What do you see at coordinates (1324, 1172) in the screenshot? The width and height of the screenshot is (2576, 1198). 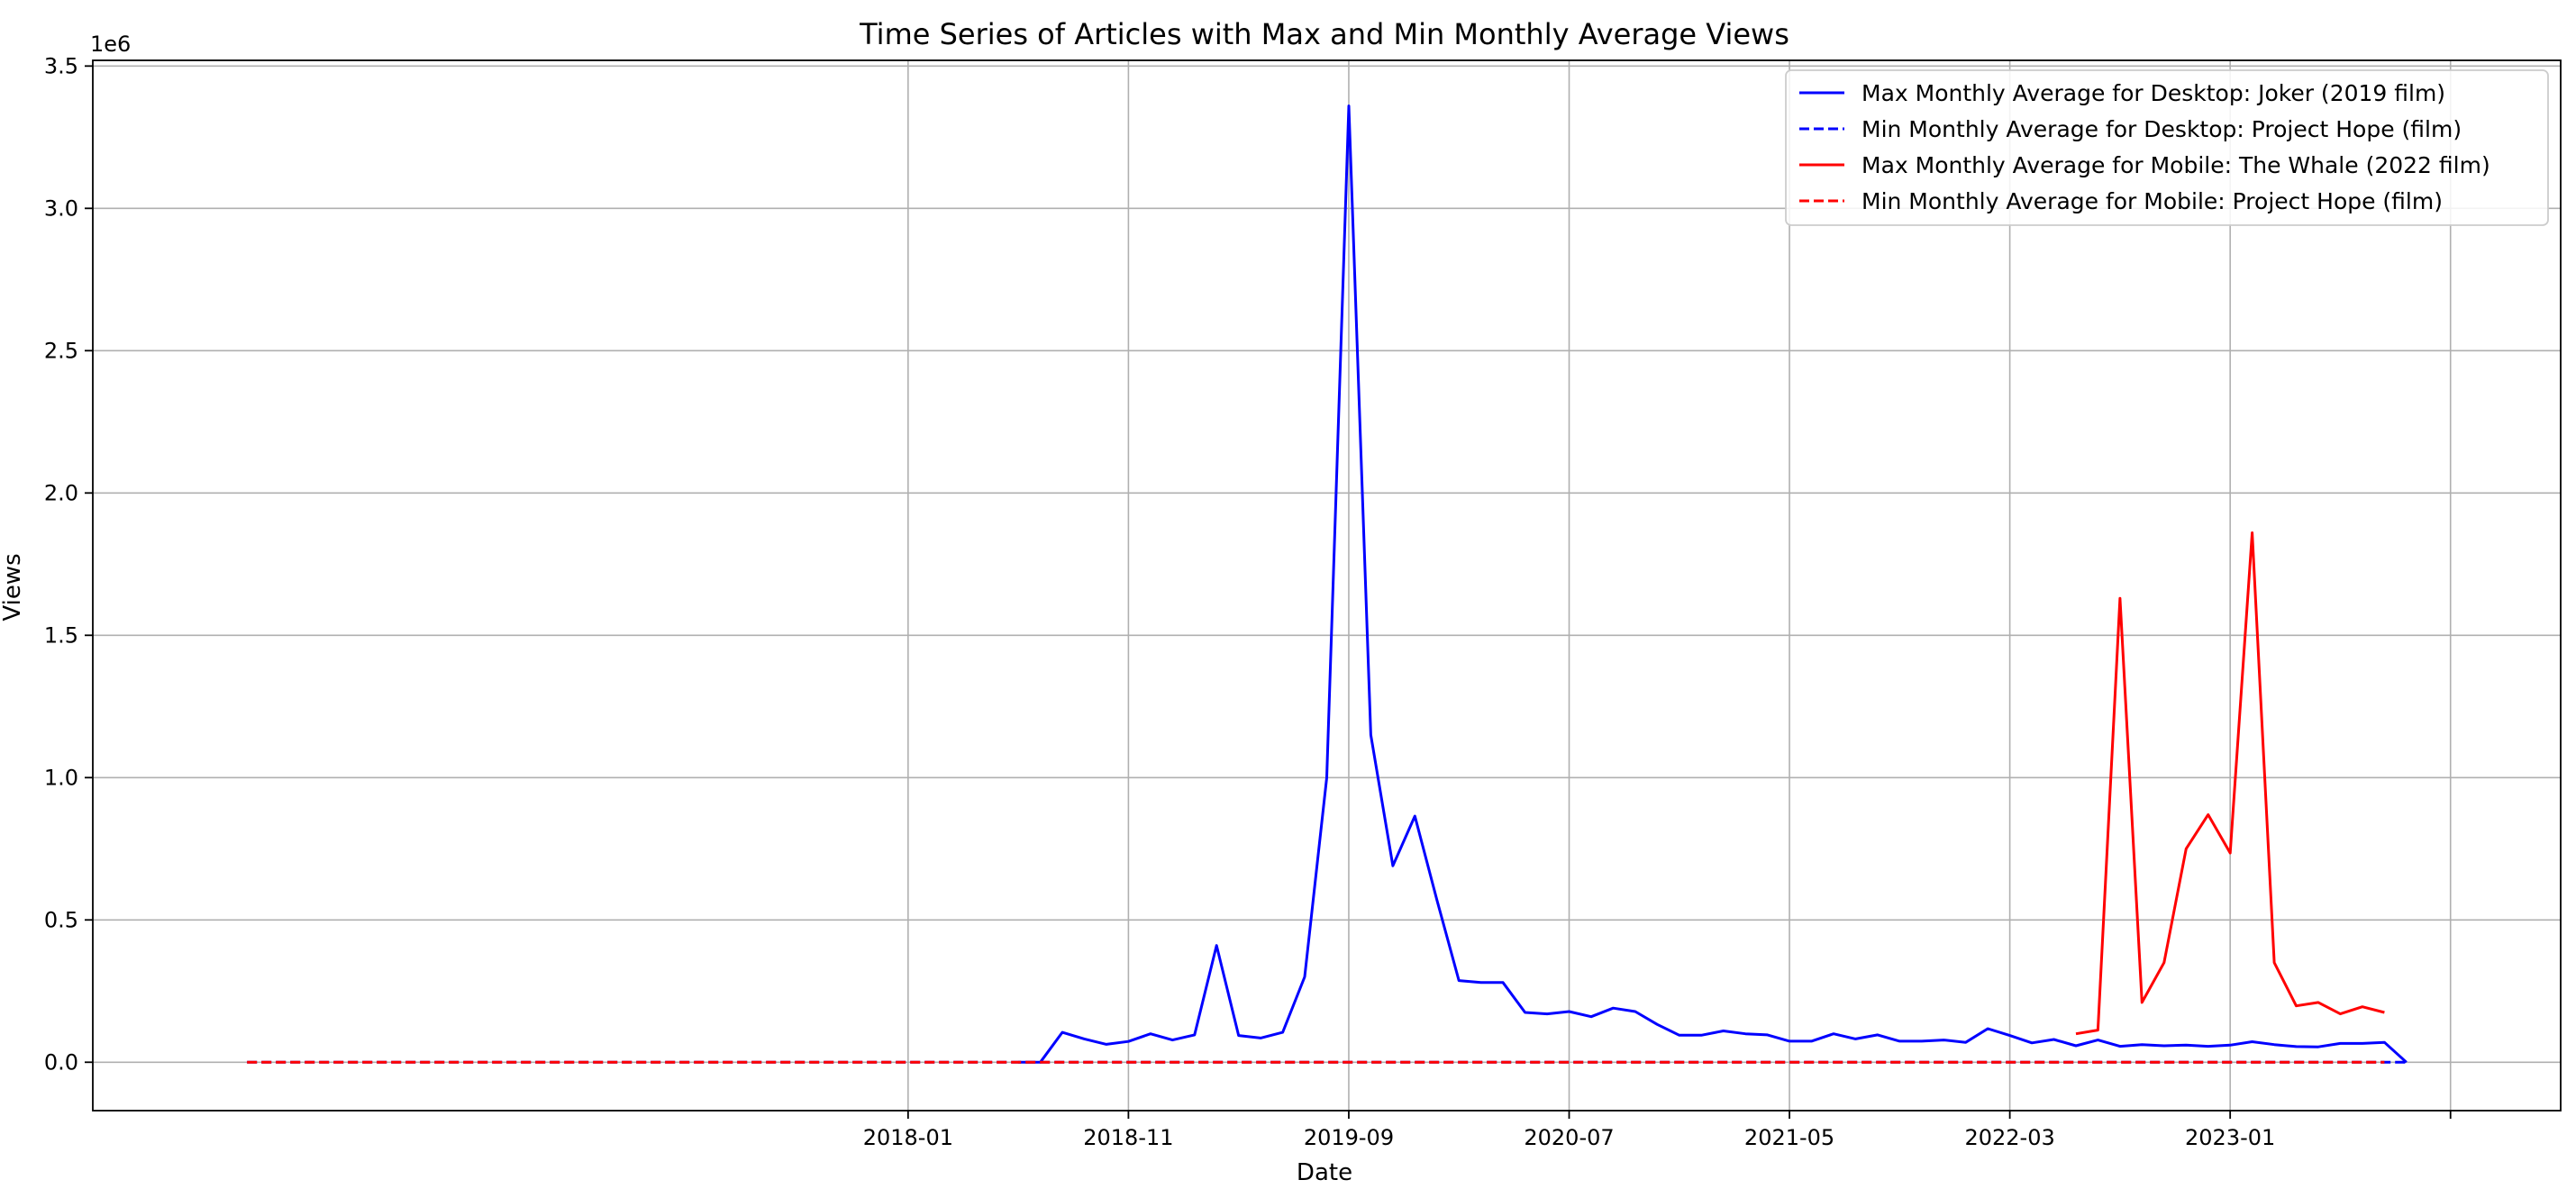 I see `x-axis-label: Date` at bounding box center [1324, 1172].